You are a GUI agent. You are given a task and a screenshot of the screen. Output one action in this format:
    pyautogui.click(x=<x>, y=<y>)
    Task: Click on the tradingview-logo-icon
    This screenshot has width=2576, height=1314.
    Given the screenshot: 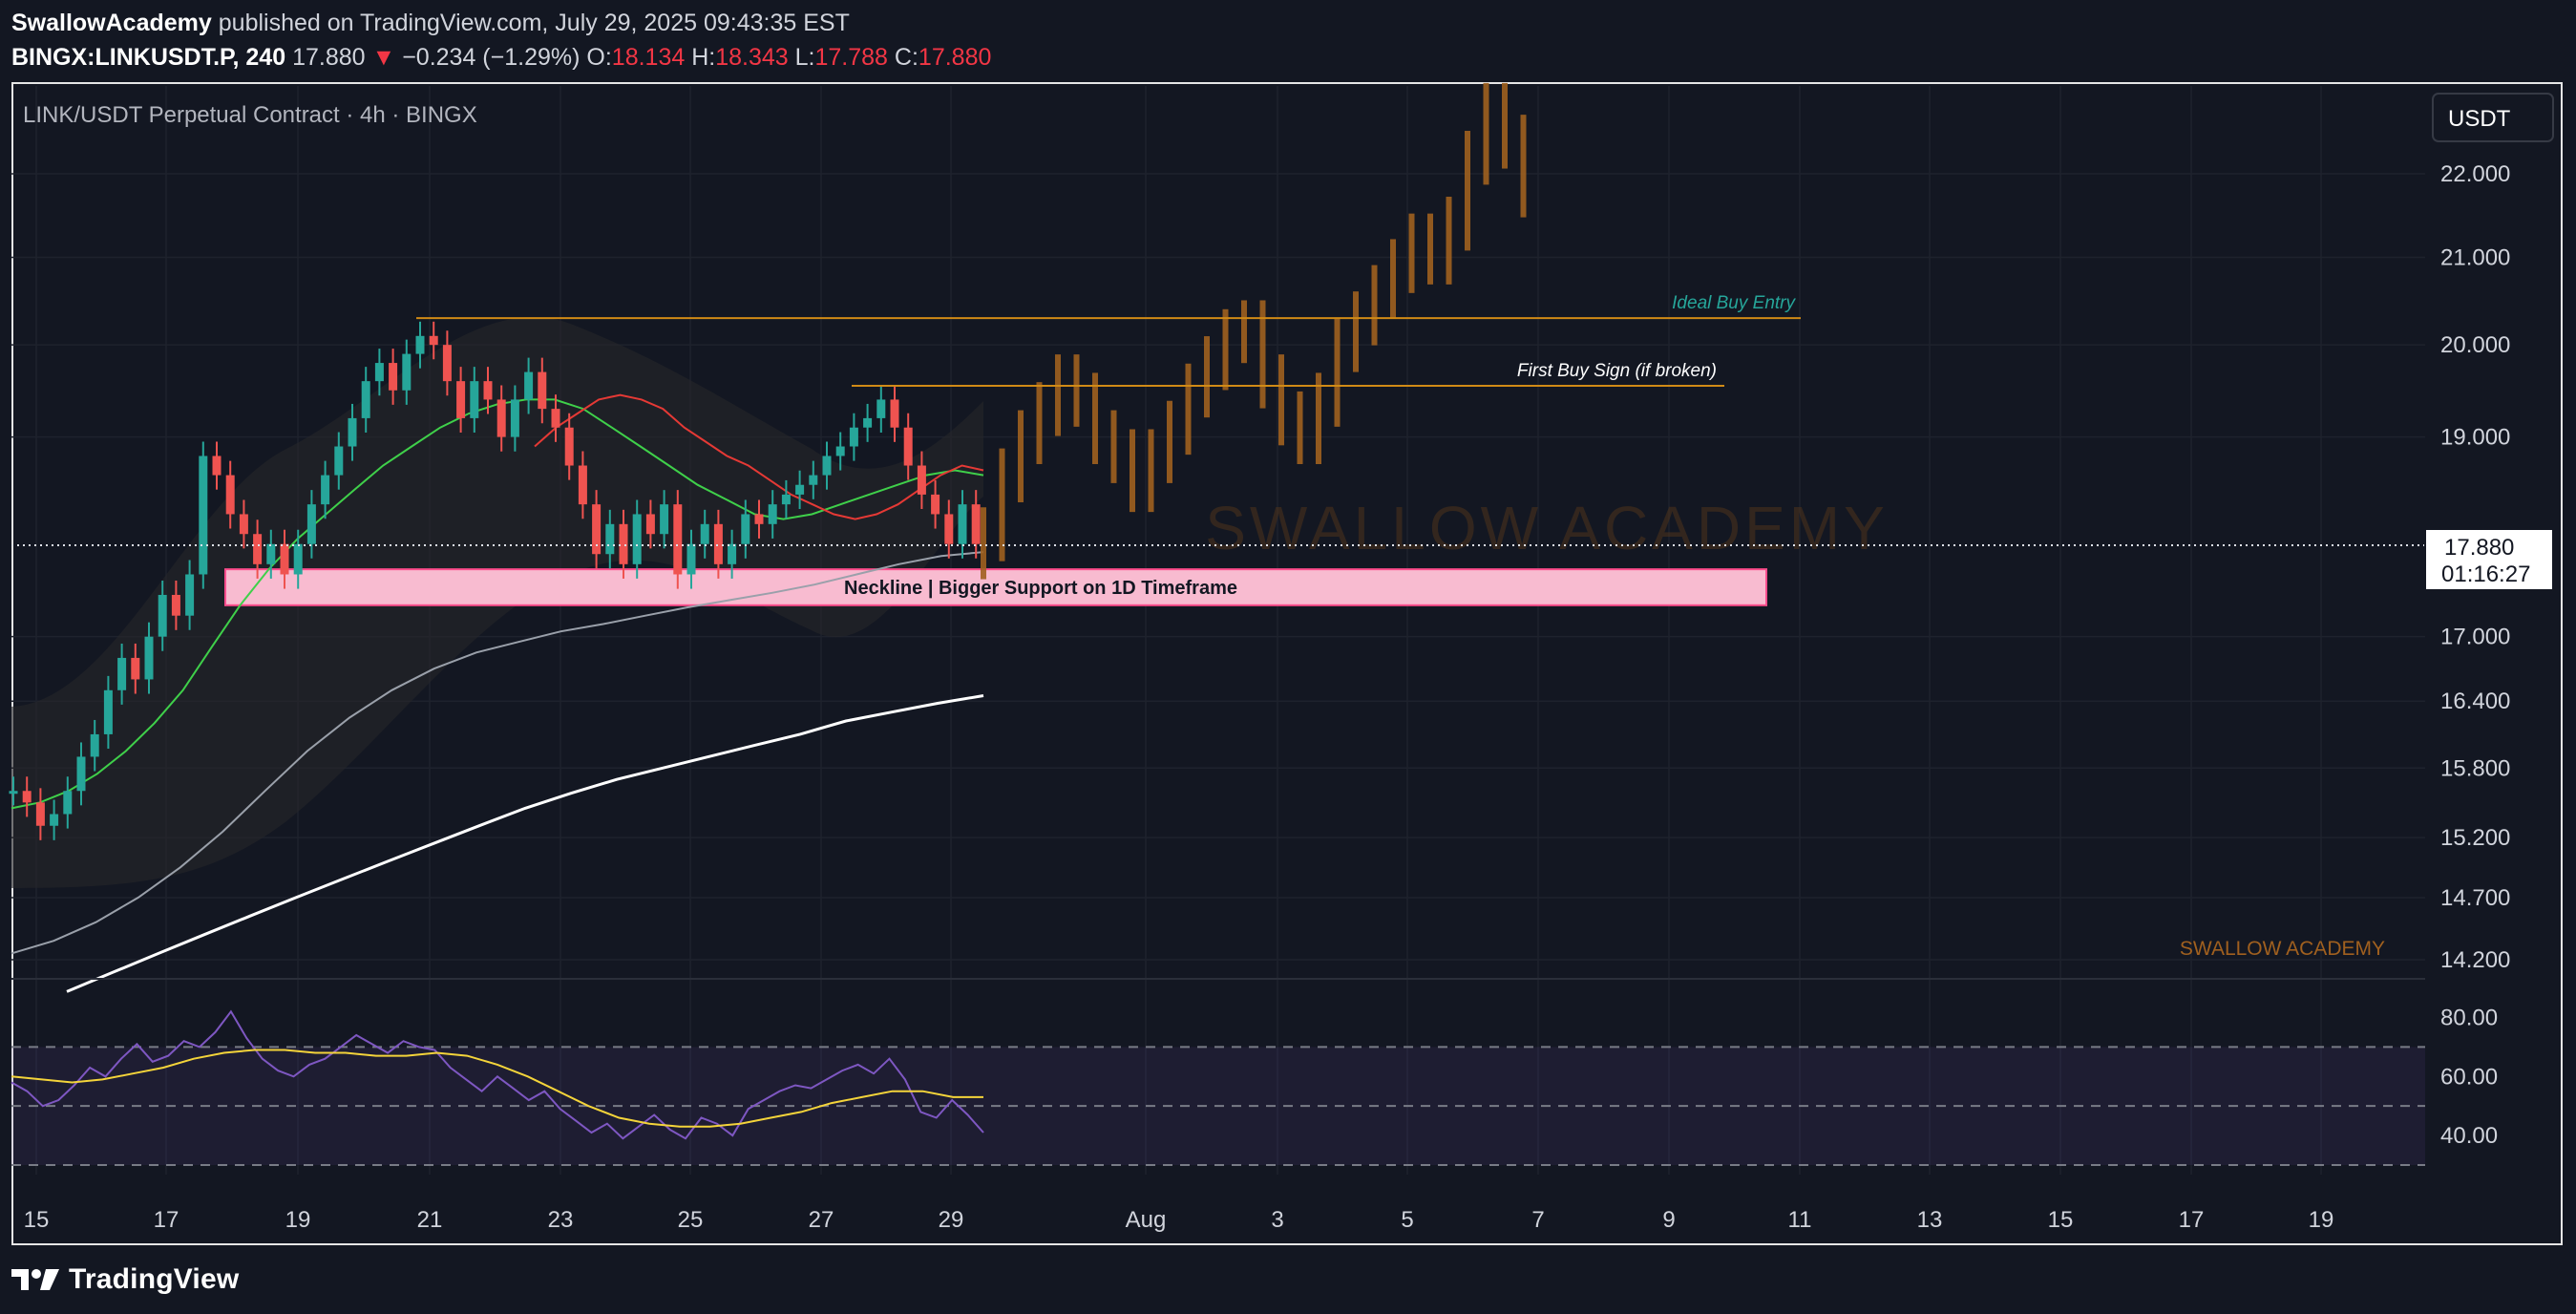 What is the action you would take?
    pyautogui.click(x=35, y=1279)
    